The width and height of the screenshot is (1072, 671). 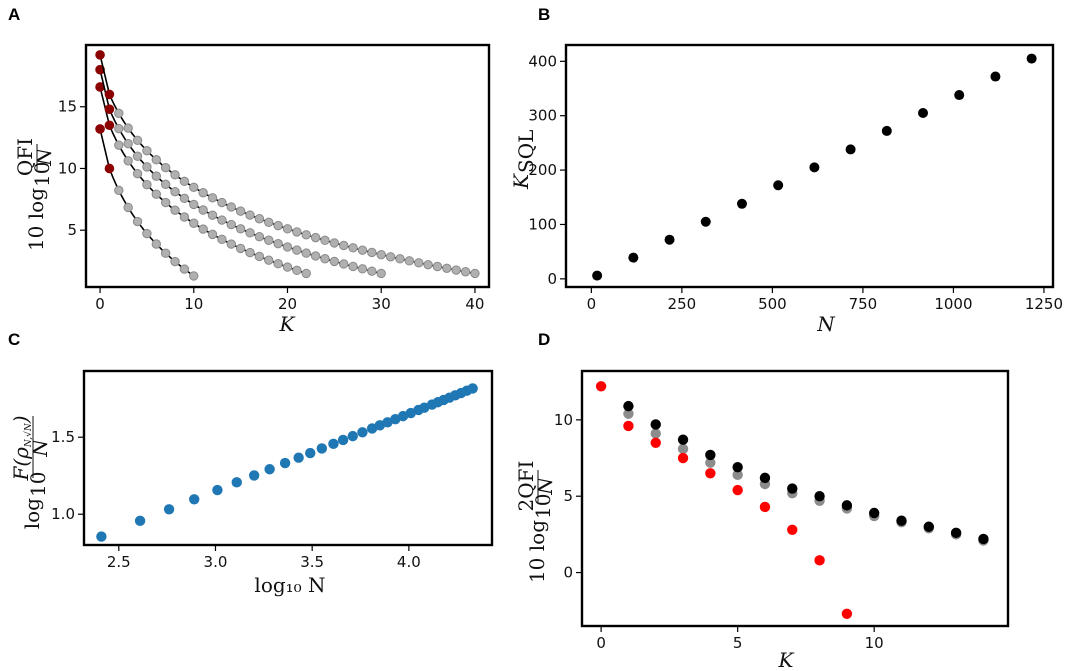 What do you see at coordinates (67, 168) in the screenshot?
I see `y-tick-label: 10` at bounding box center [67, 168].